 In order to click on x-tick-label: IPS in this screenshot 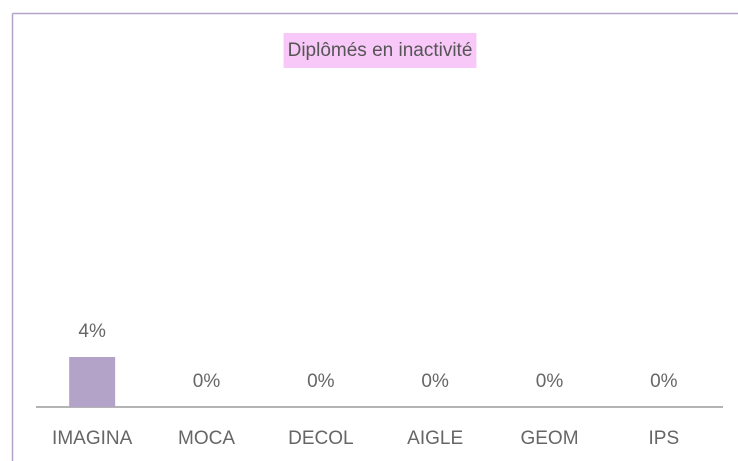, I will do `click(664, 438)`.